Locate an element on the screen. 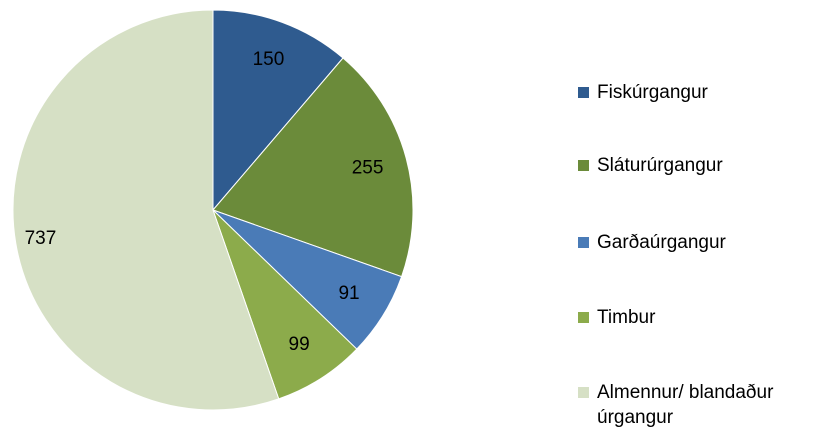 The image size is (826, 434). data-label: 99 is located at coordinates (299, 344).